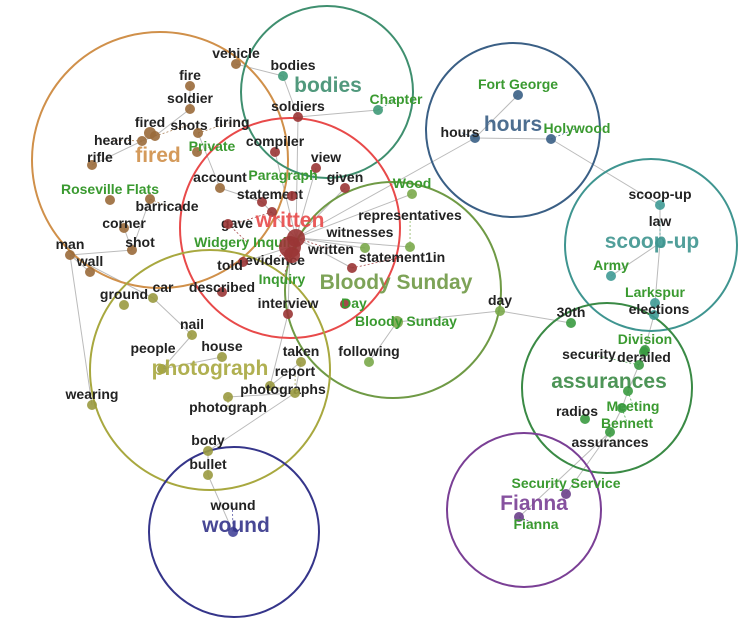 The image size is (743, 629). What do you see at coordinates (124, 224) in the screenshot?
I see `node: corner` at bounding box center [124, 224].